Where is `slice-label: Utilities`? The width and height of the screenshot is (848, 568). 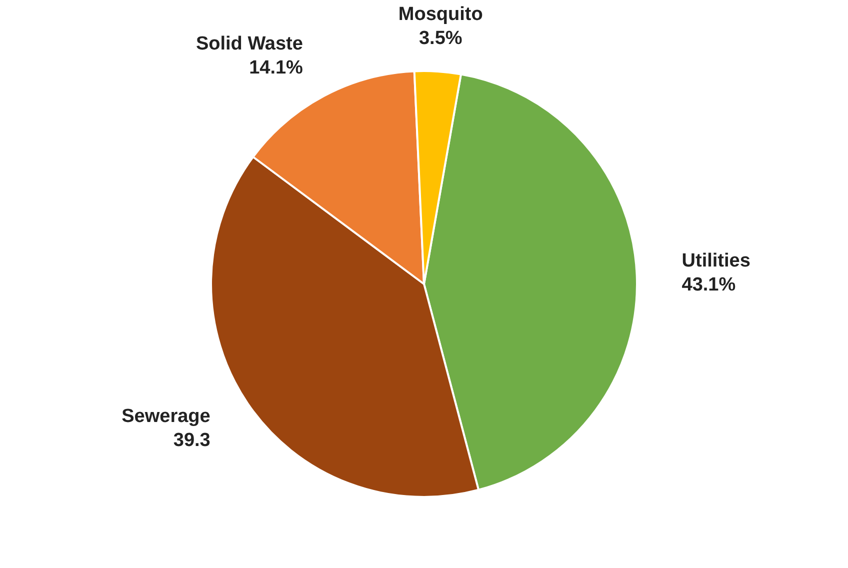 slice-label: Utilities is located at coordinates (716, 261).